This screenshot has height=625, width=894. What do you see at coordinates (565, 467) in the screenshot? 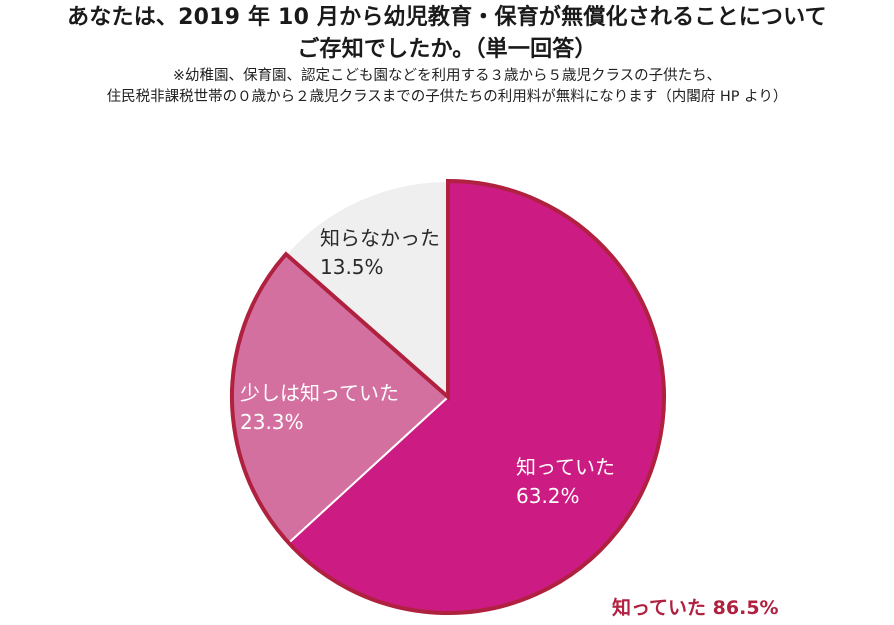
I see `slice-label-knew: 知っていた` at bounding box center [565, 467].